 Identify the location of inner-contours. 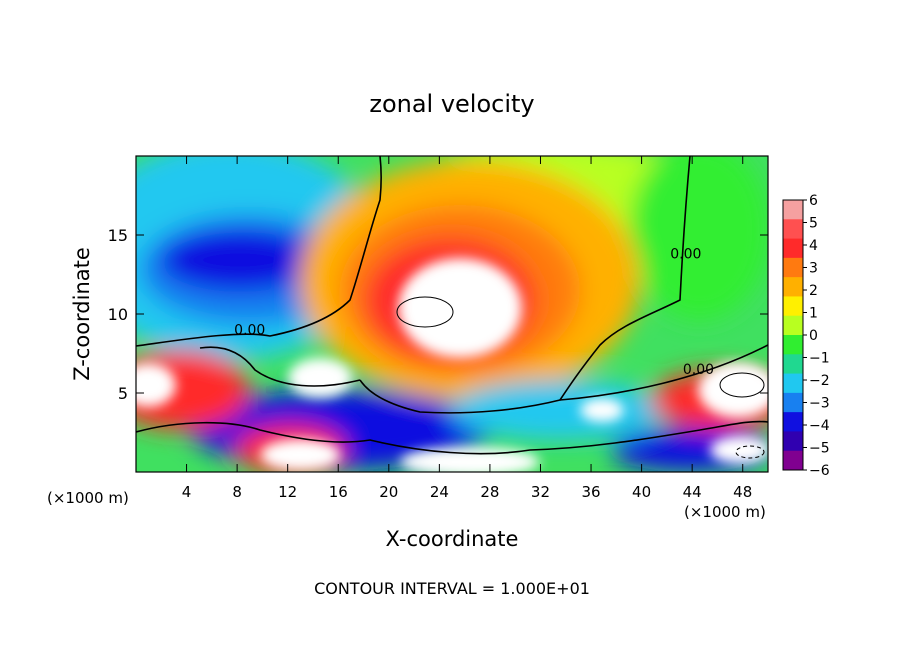
(580, 377).